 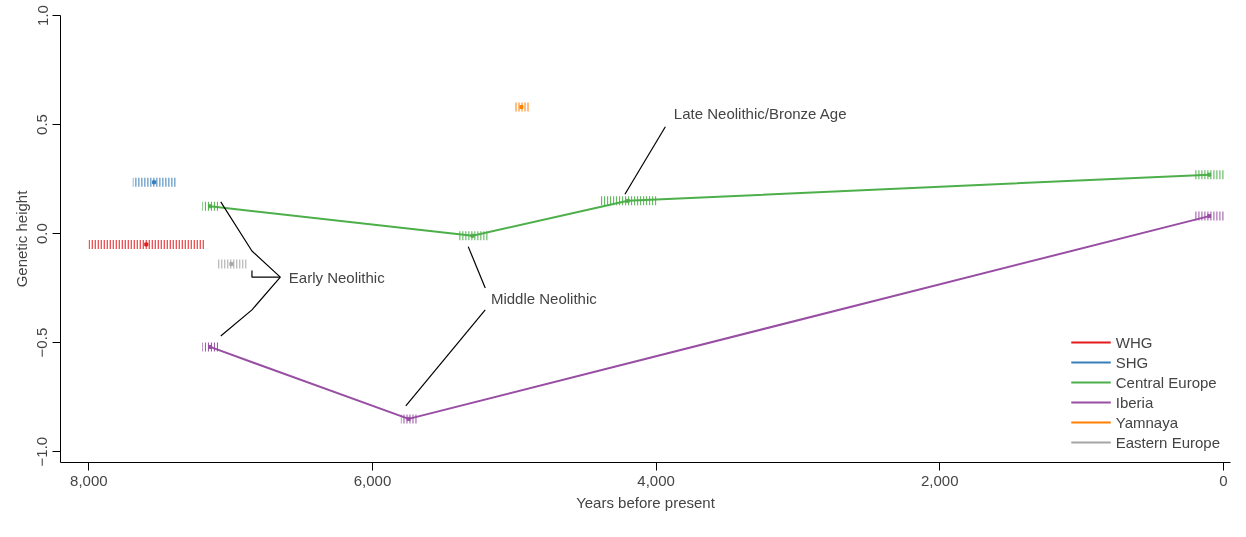 What do you see at coordinates (544, 299) in the screenshot?
I see `annotation: Middle Neolithic` at bounding box center [544, 299].